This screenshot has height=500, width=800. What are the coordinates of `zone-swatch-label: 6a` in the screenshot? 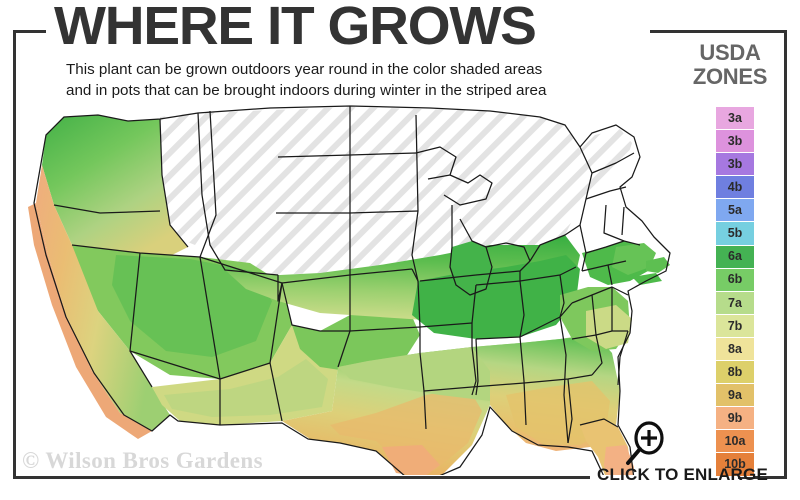 It's located at (735, 256).